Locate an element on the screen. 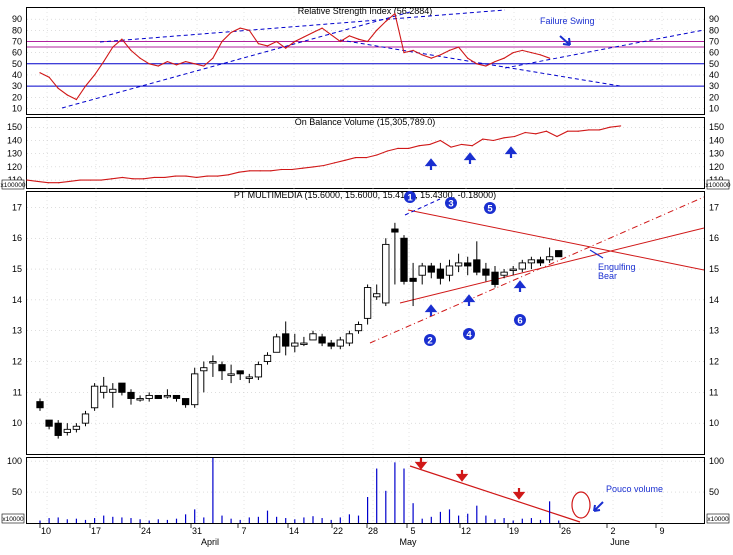  obv-suffix-box-right is located at coordinates (718, 184).